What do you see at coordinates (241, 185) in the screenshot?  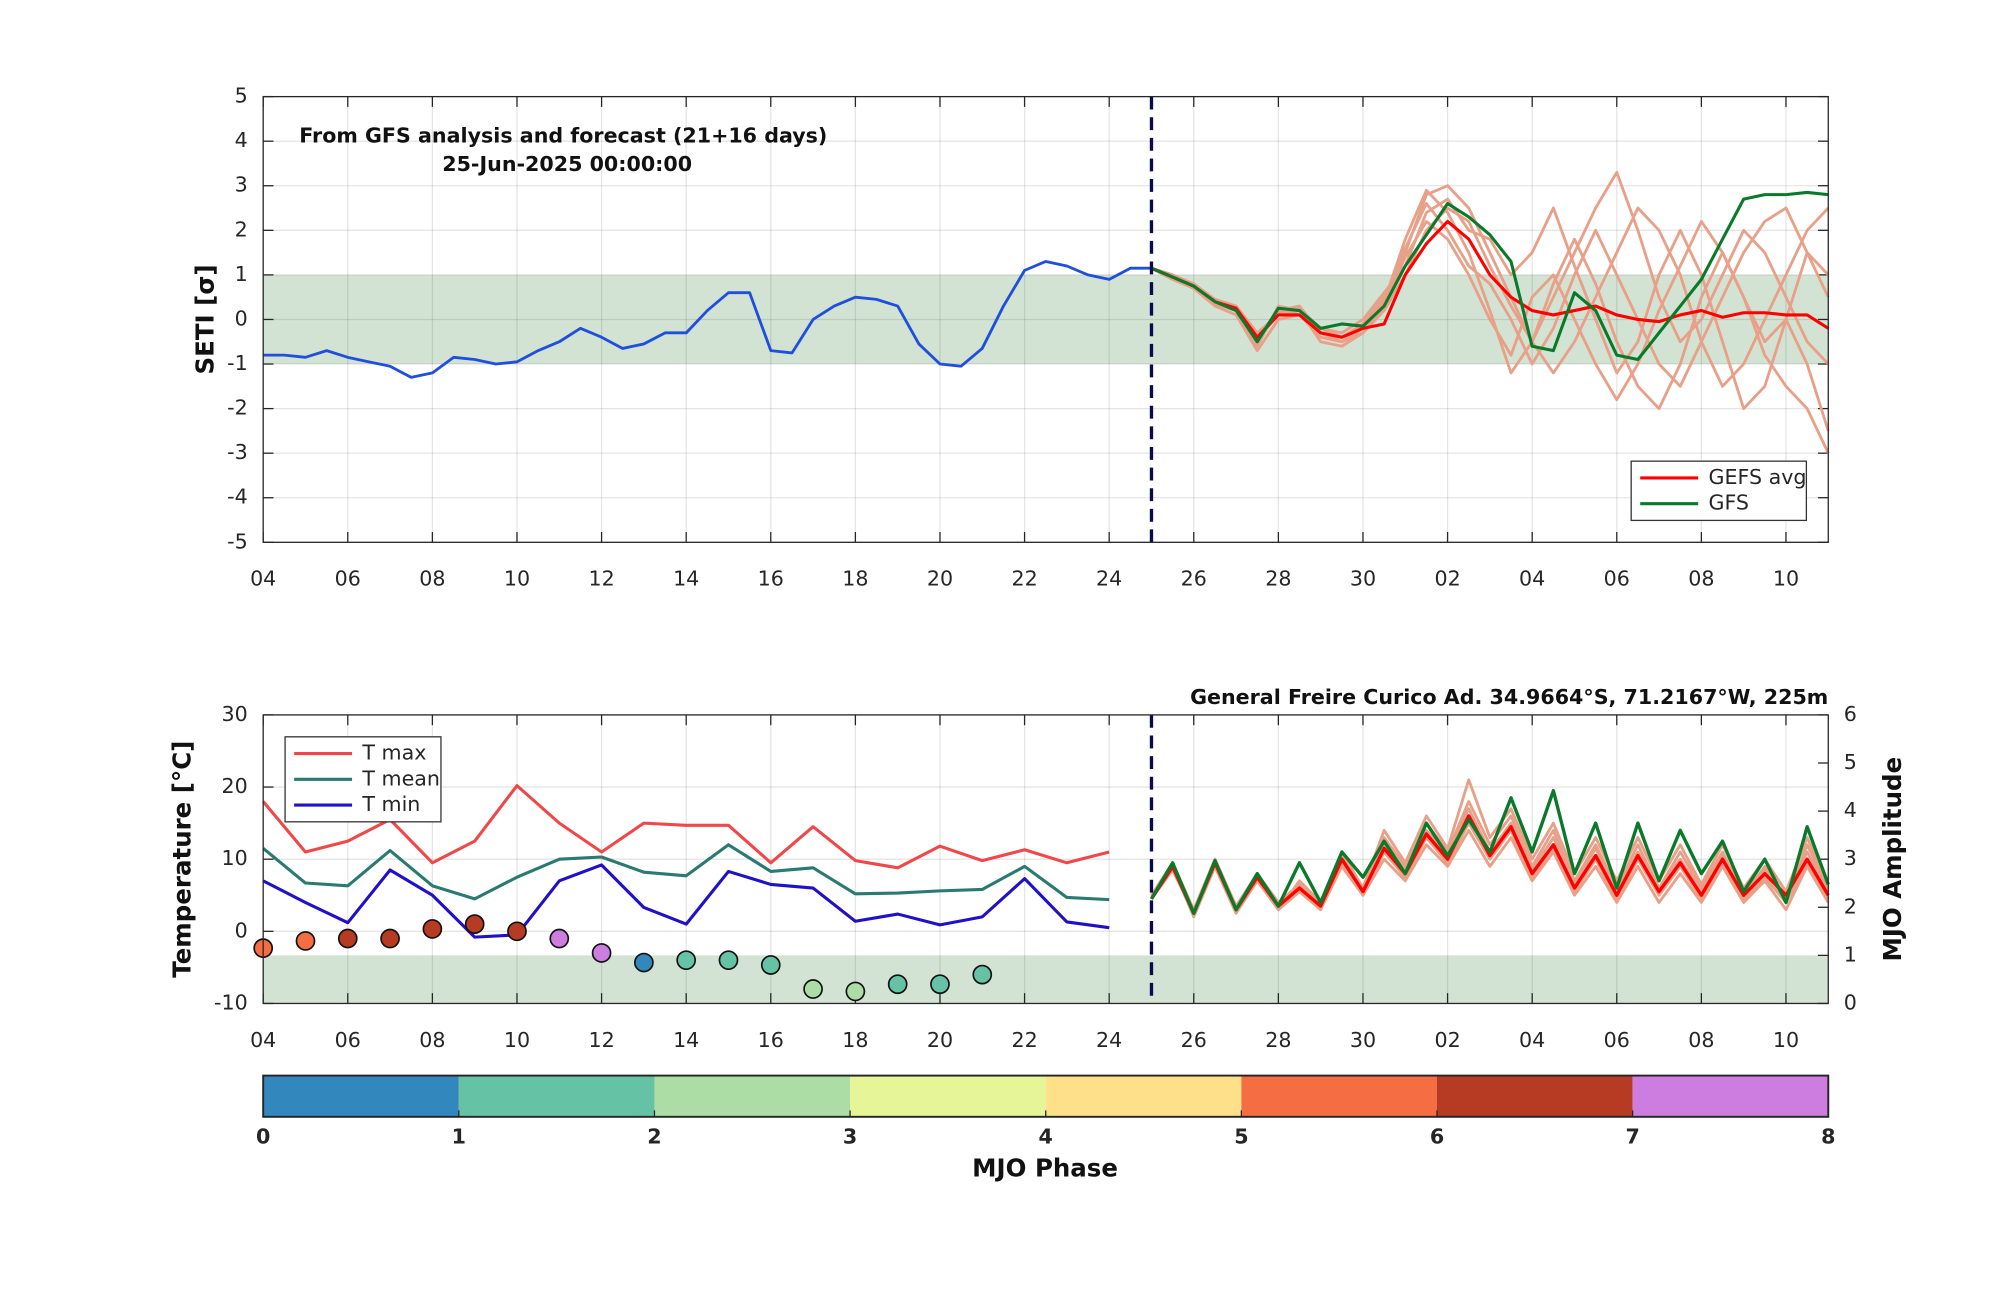 I see `y-tick-label: 3` at bounding box center [241, 185].